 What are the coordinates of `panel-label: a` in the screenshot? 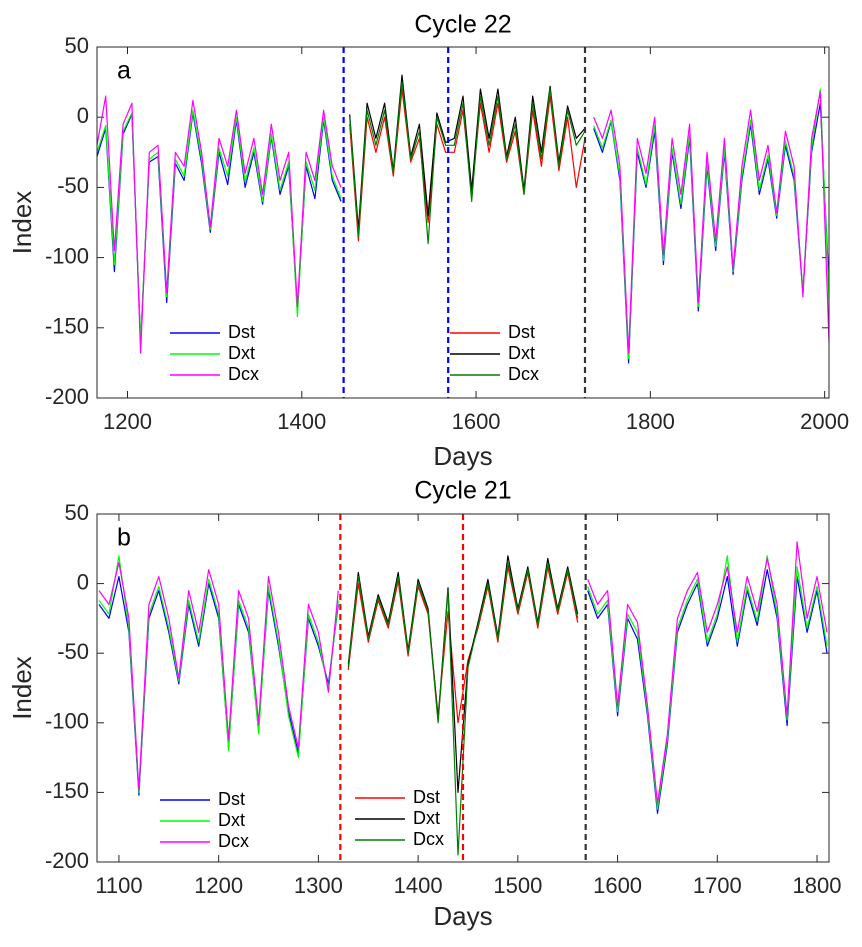 It's located at (124, 71).